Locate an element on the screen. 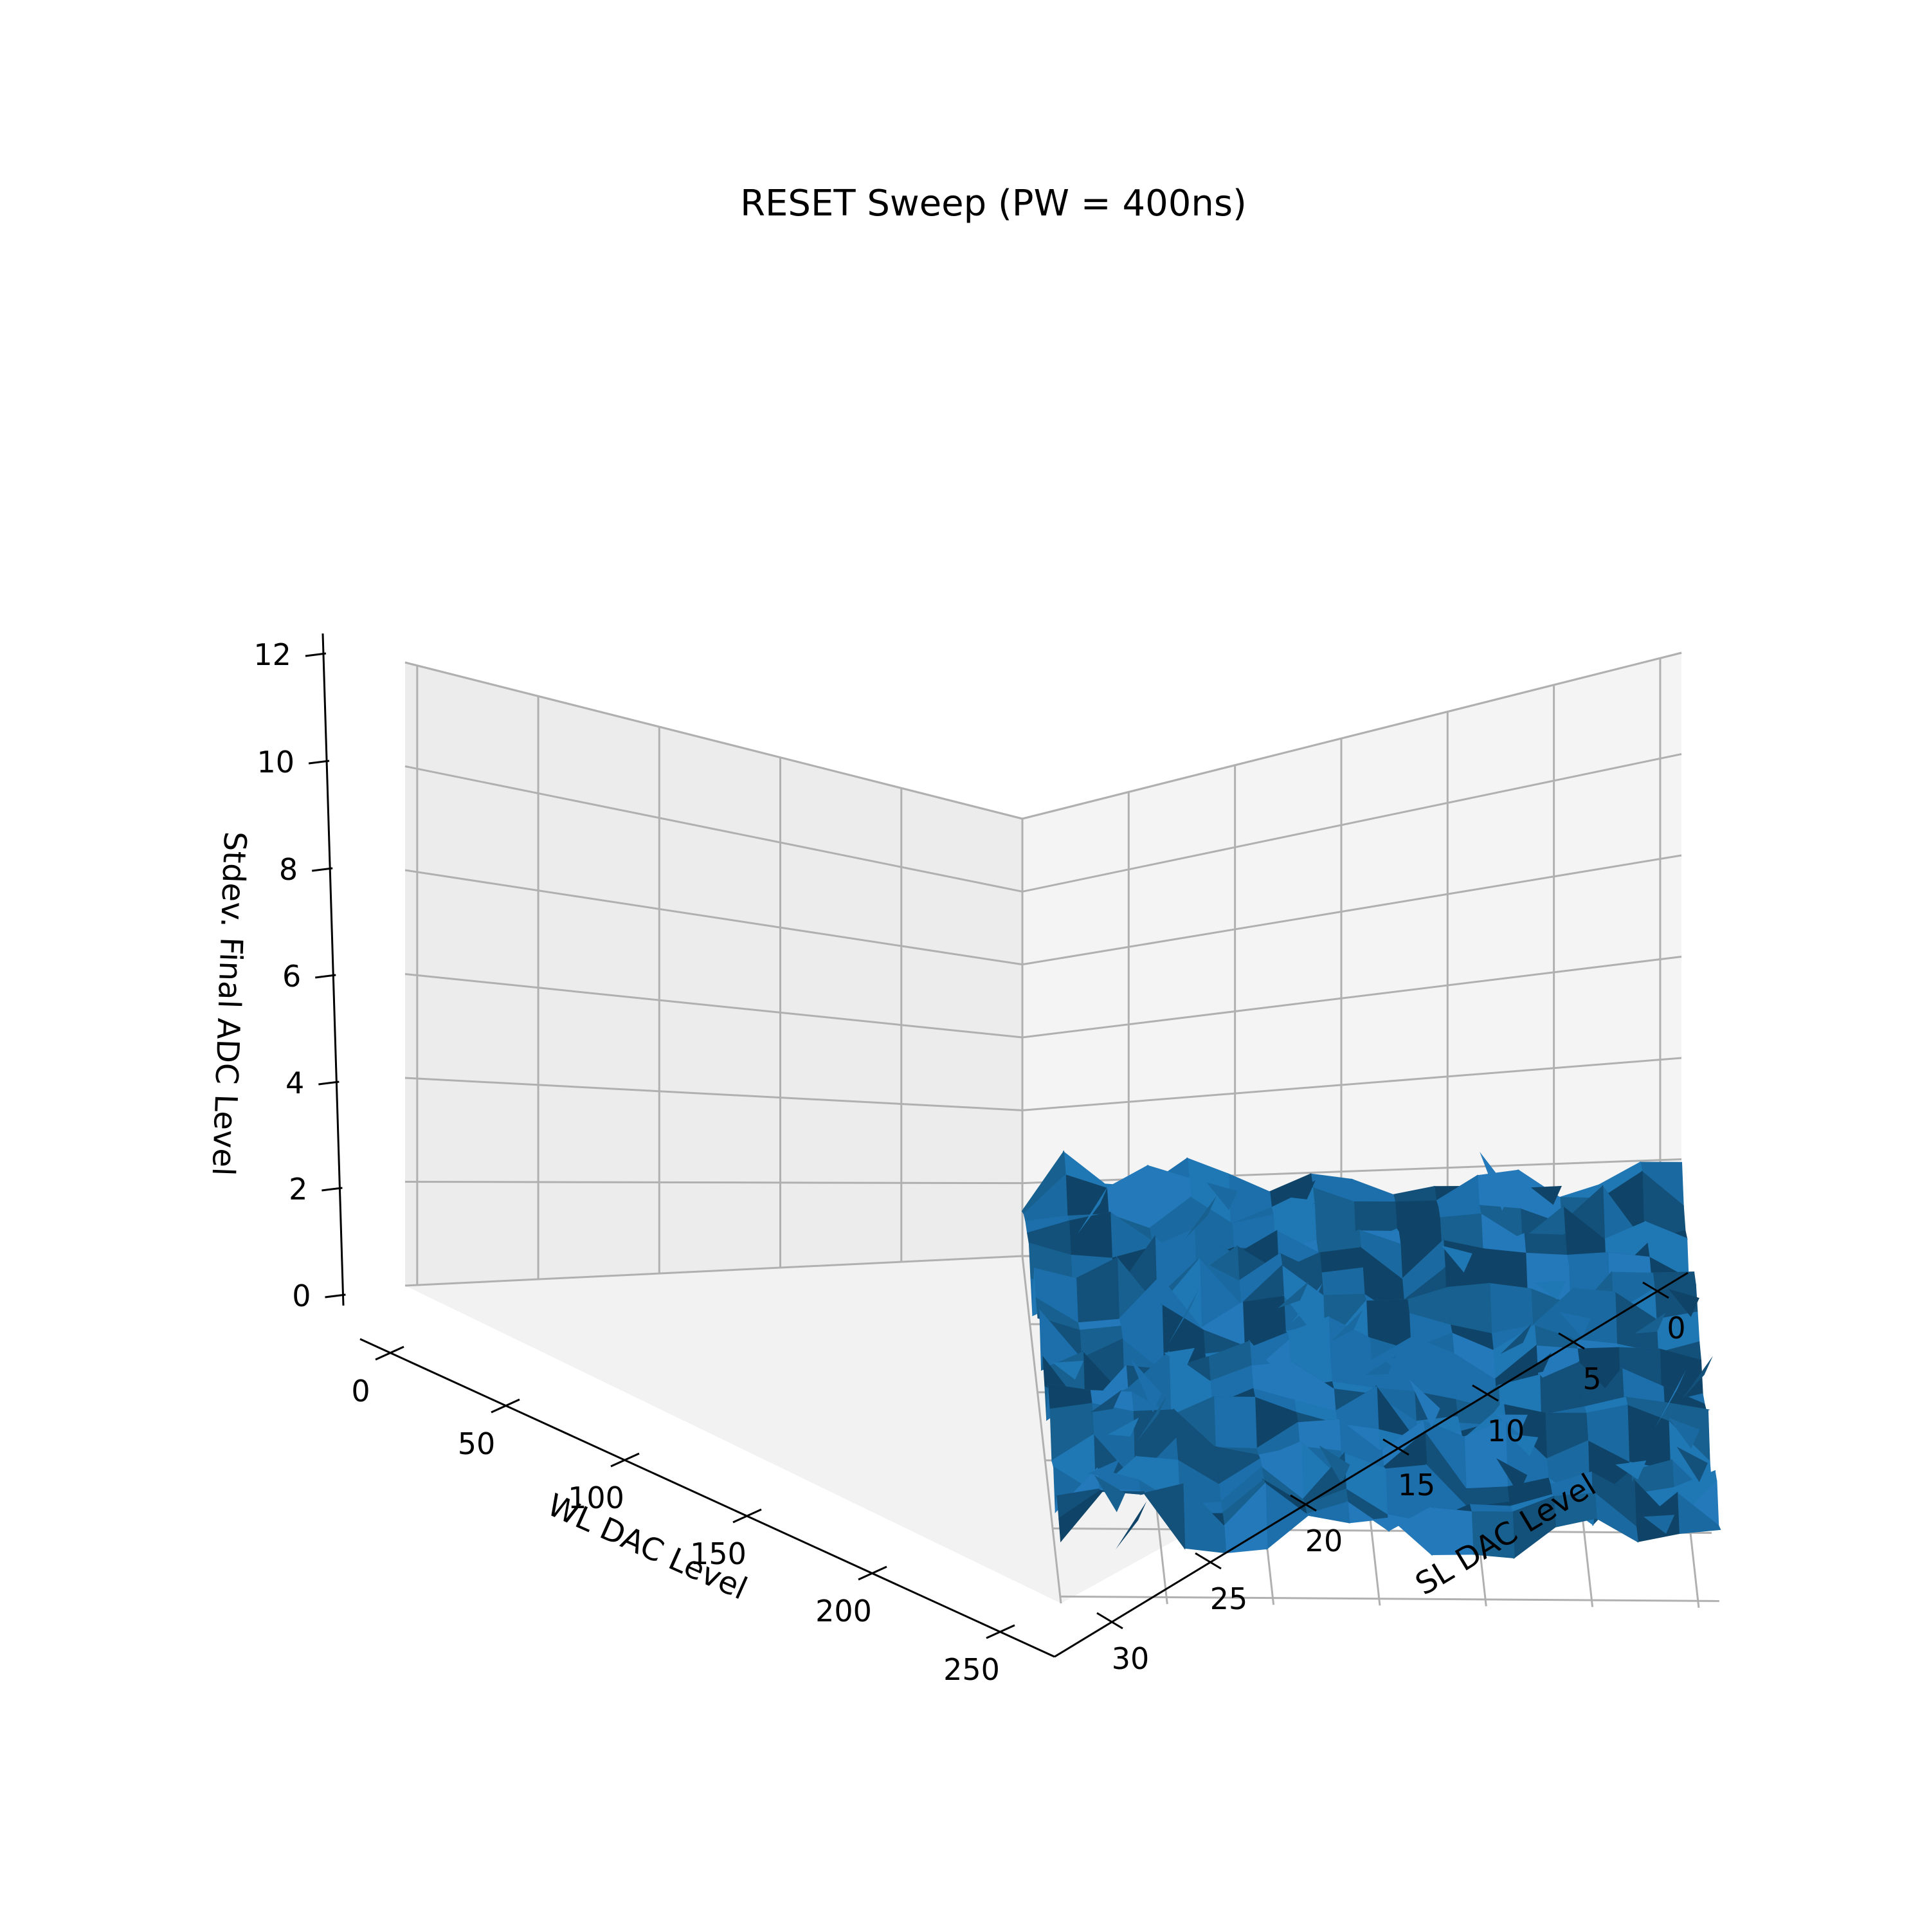  z-tick-label: 12 is located at coordinates (272, 655).